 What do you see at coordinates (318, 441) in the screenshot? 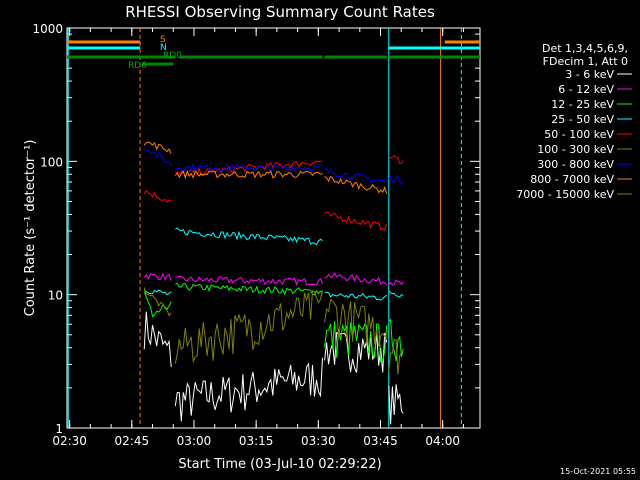
I see `x-tick-label: 03:30` at bounding box center [318, 441].